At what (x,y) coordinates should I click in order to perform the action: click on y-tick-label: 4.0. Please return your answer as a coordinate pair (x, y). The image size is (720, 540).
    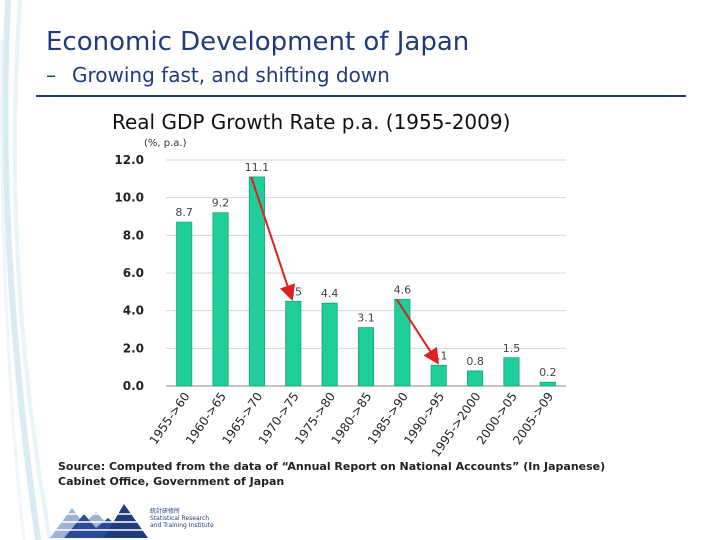
    Looking at the image, I should click on (133, 311).